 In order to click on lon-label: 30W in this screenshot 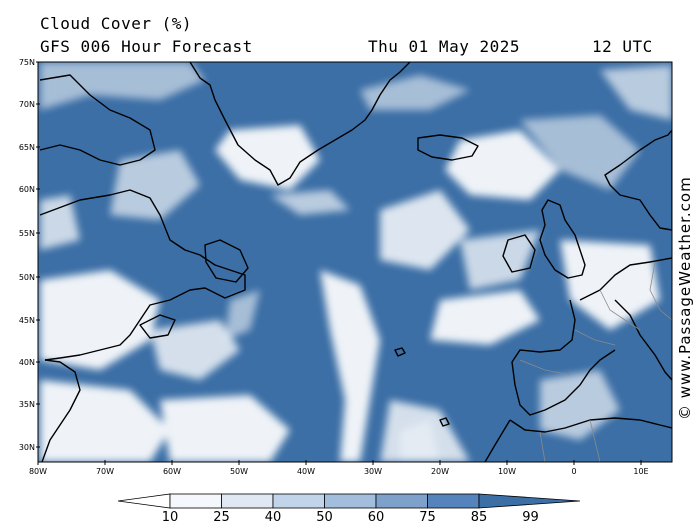, I will do `click(373, 471)`.